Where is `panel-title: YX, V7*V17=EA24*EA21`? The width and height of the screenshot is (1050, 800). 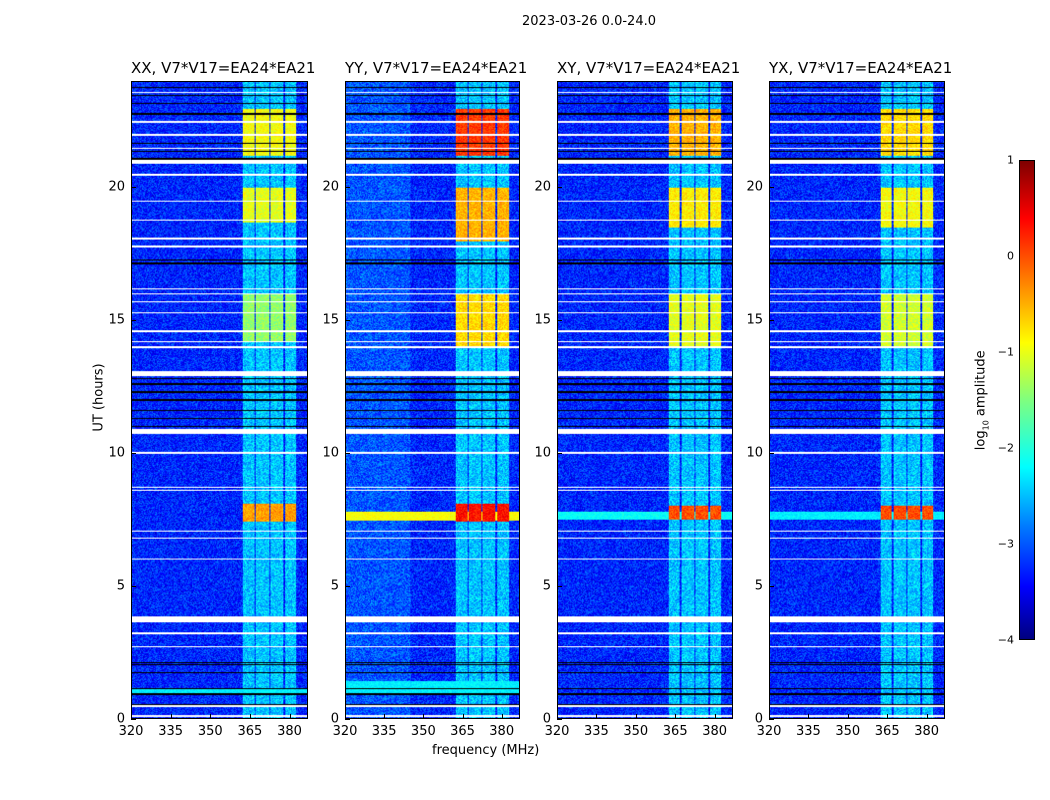
panel-title: YX, V7*V17=EA24*EA21 is located at coordinates (861, 68).